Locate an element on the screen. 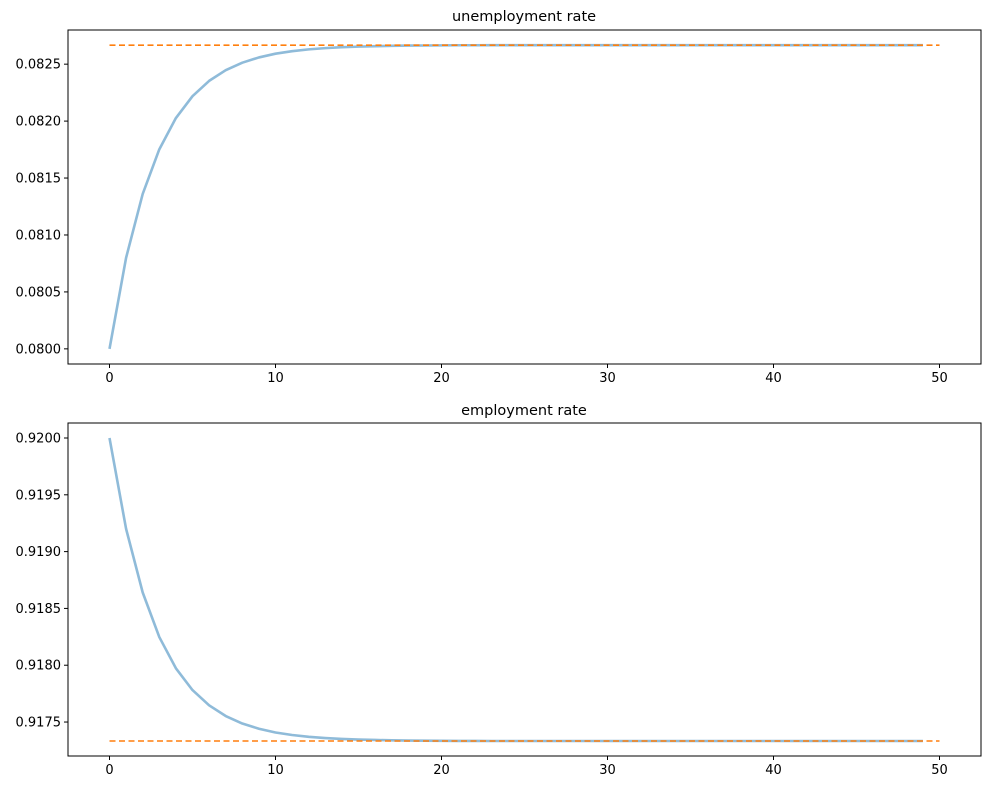  y-tick-label: 0.0805 is located at coordinates (39, 292).